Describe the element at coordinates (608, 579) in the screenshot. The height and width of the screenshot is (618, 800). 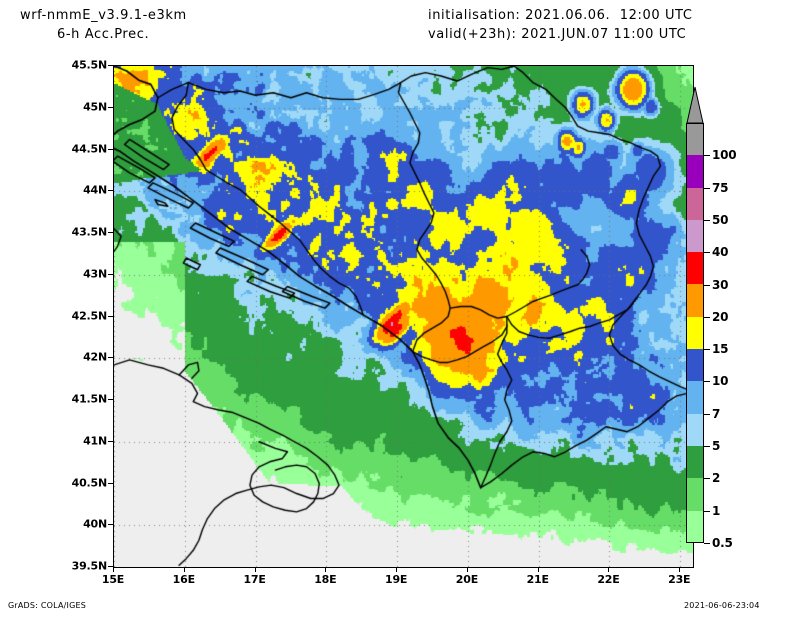
I see `x-axis-tick-label: 22E` at that location.